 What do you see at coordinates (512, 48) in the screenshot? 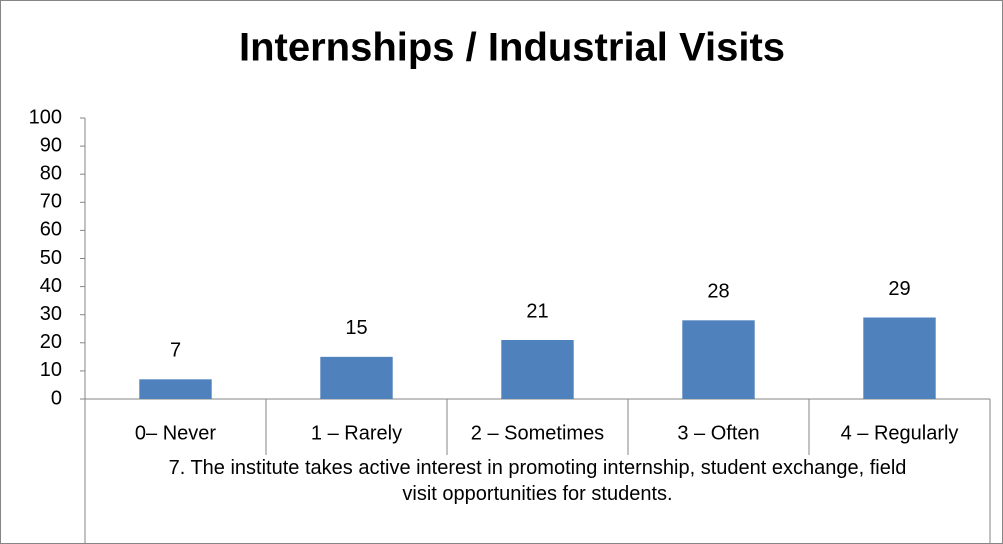
I see `chart-title: Internships / Industrial Visits` at bounding box center [512, 48].